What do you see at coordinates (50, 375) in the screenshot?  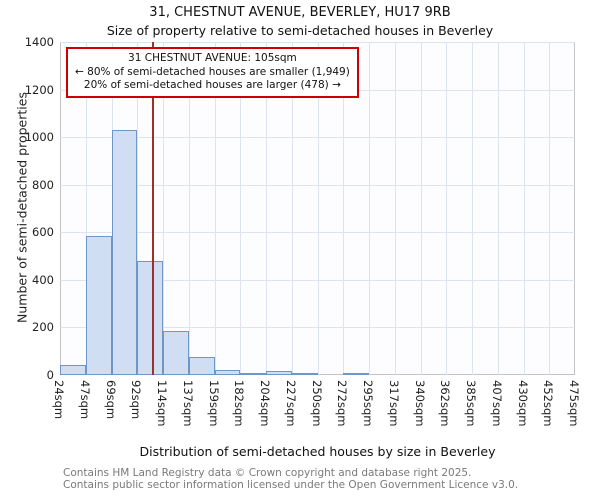 I see `y-tick-label: 0` at bounding box center [50, 375].